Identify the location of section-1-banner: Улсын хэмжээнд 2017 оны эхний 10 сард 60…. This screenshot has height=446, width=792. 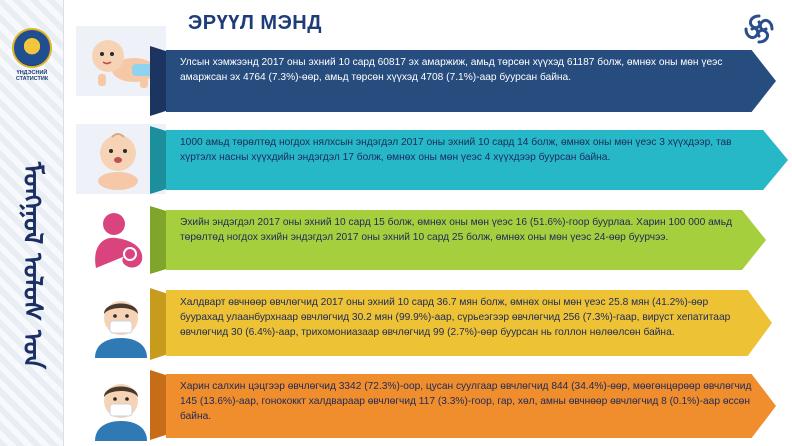
(471, 81).